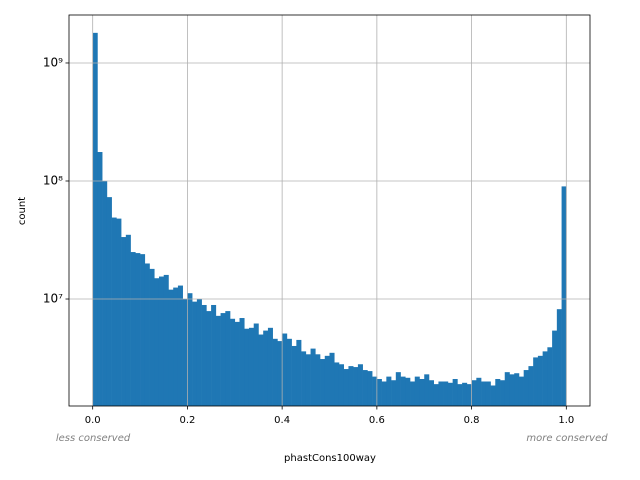  Describe the element at coordinates (53, 299) in the screenshot. I see `y-tick-label: 10⁷` at that location.